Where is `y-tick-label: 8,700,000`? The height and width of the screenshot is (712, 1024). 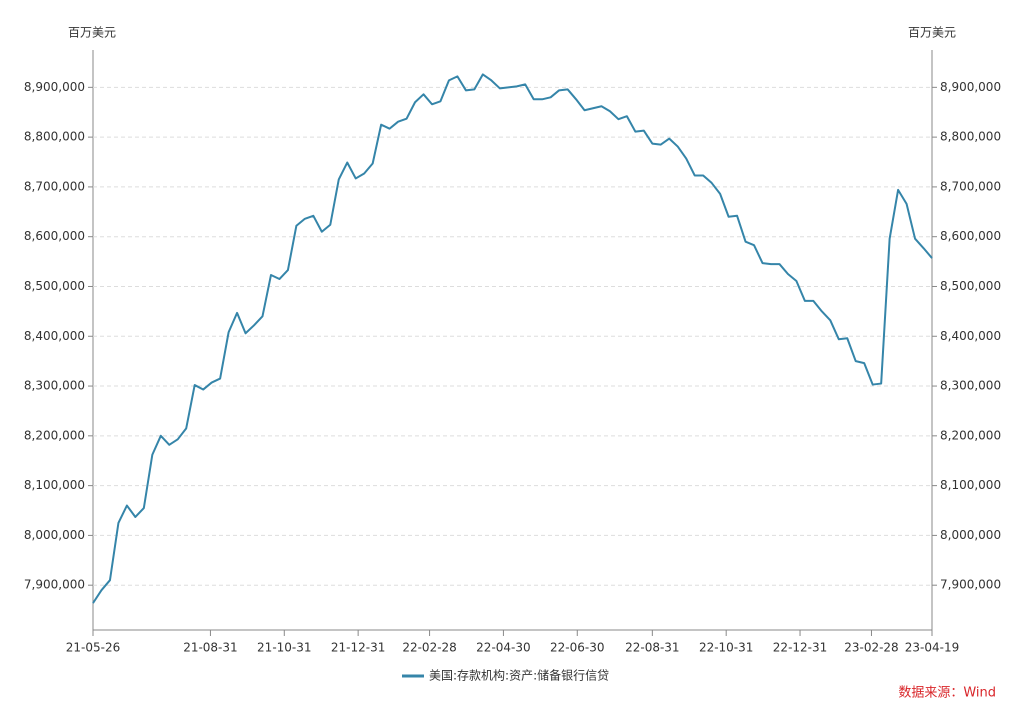 y-tick-label: 8,700,000 is located at coordinates (54, 186).